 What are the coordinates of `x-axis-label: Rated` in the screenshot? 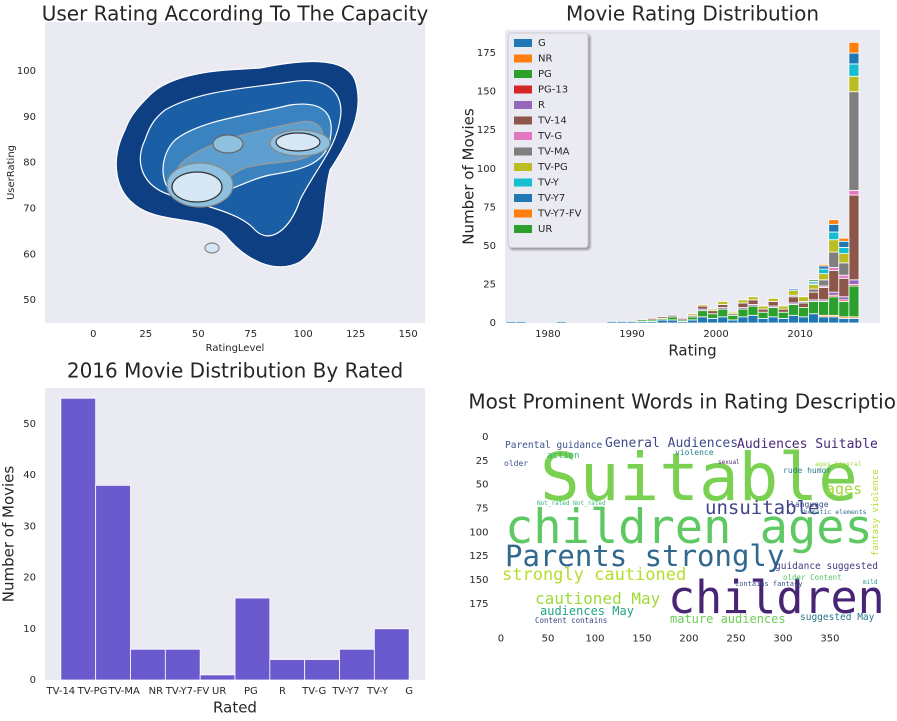 It's located at (235, 708).